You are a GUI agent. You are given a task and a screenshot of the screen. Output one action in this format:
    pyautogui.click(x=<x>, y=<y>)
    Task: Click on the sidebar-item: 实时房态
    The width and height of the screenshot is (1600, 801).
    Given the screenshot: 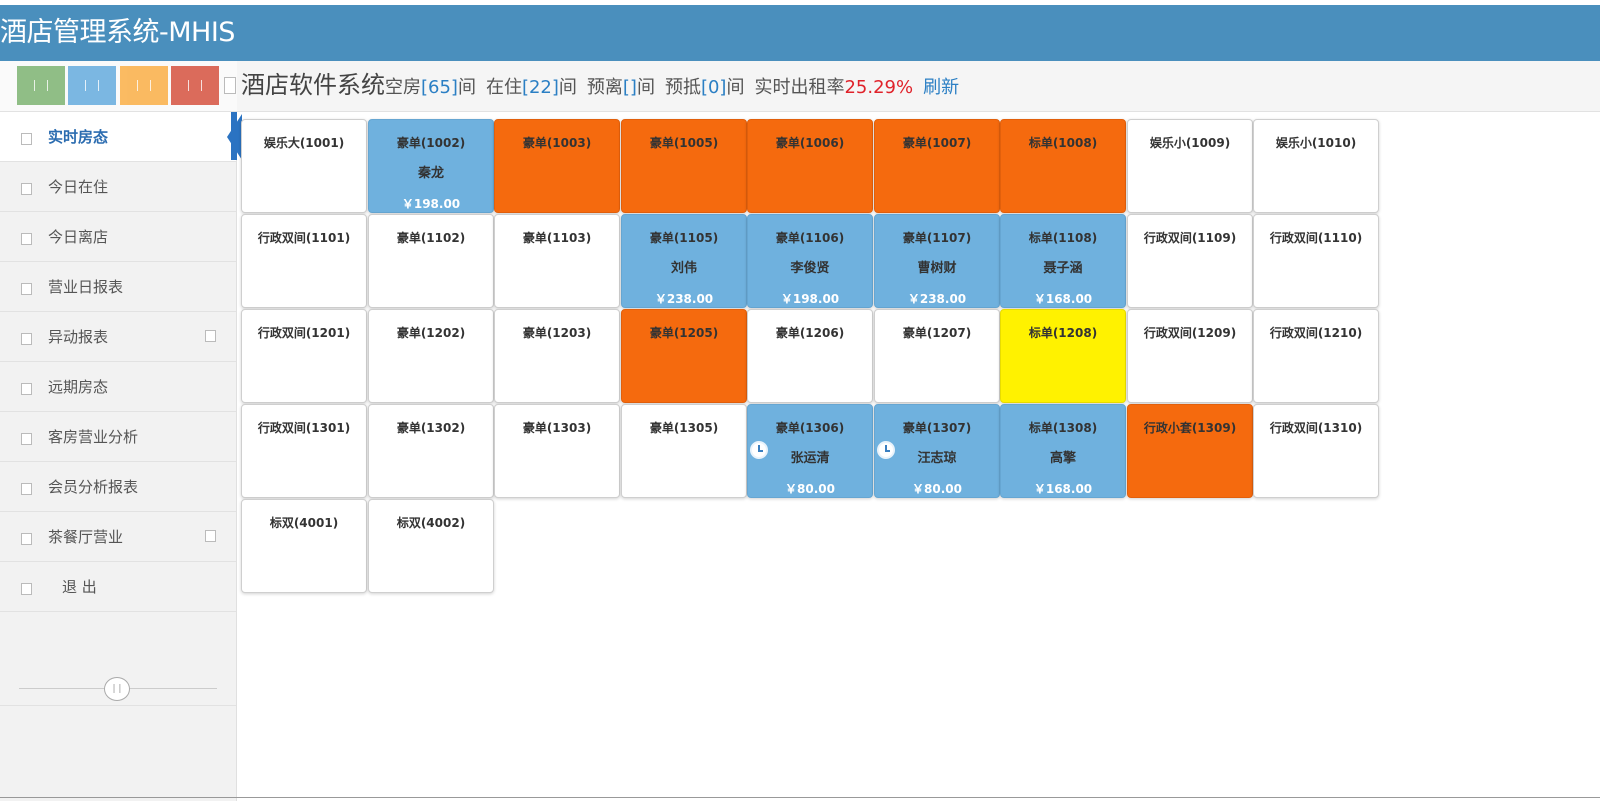 What is the action you would take?
    pyautogui.click(x=121, y=137)
    